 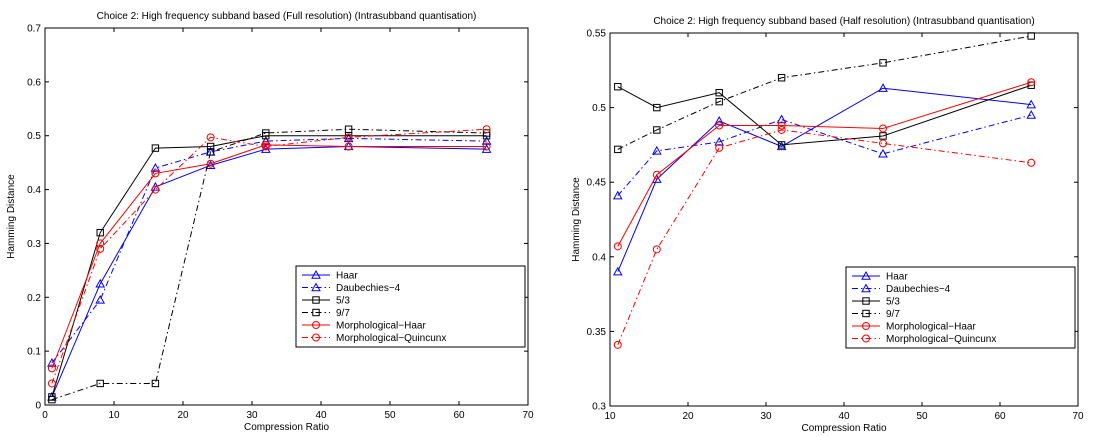 I want to click on y-tick-label: 0.7, so click(x=34, y=29).